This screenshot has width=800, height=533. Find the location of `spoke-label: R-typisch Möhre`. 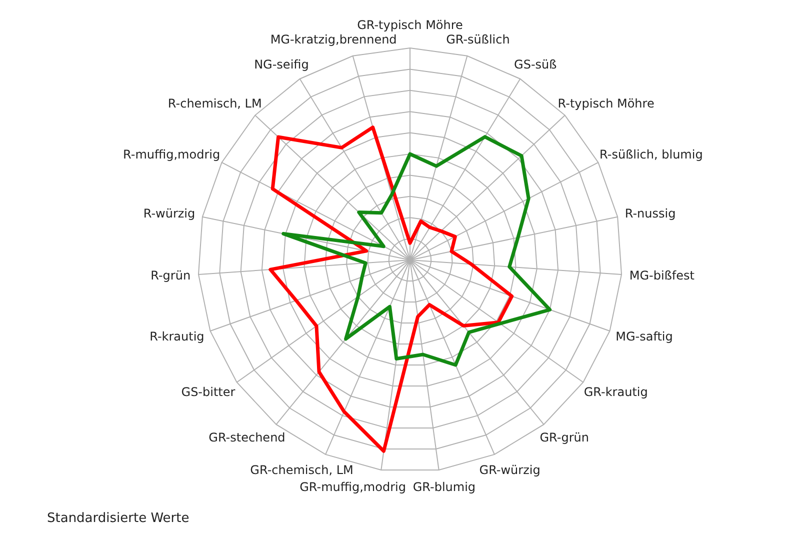

spoke-label: R-typisch Möhre is located at coordinates (606, 103).